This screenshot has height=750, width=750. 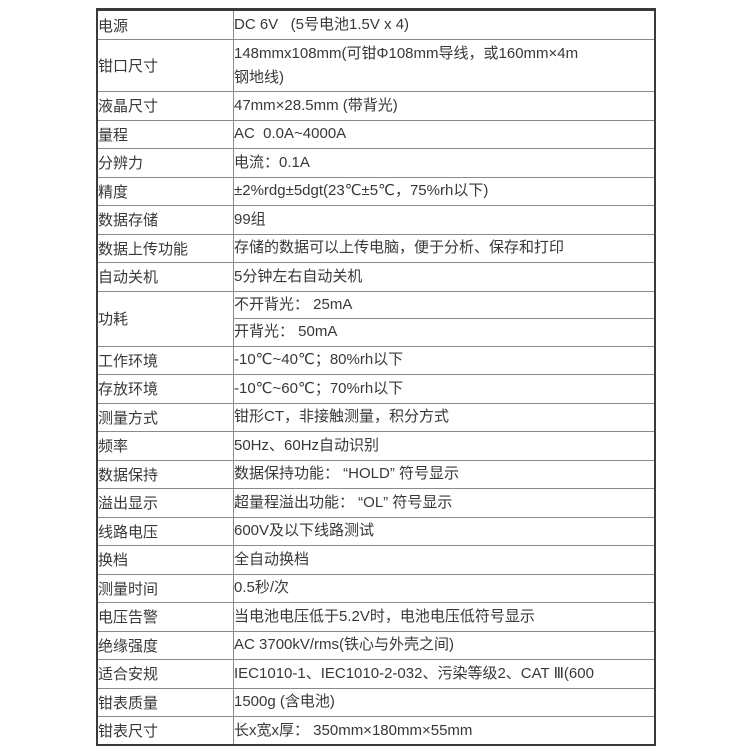 I want to click on table-row: 钳表尺寸 长x宽x厚： 350mm×180mm×55mm, so click(x=376, y=731).